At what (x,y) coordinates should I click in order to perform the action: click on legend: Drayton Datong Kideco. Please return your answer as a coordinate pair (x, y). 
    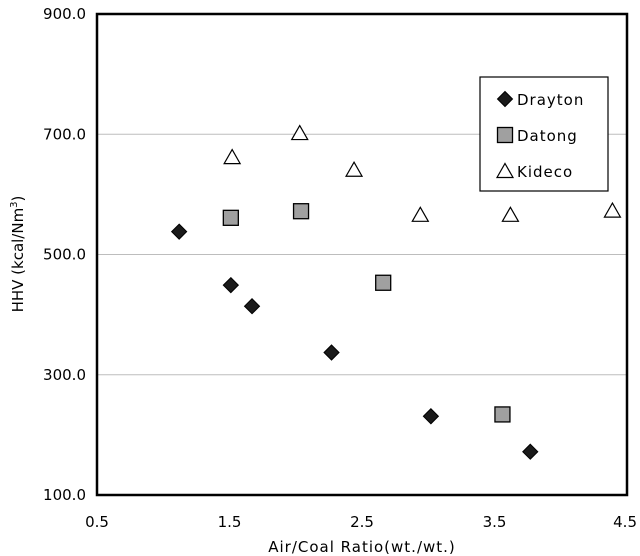
    Looking at the image, I should click on (544, 134).